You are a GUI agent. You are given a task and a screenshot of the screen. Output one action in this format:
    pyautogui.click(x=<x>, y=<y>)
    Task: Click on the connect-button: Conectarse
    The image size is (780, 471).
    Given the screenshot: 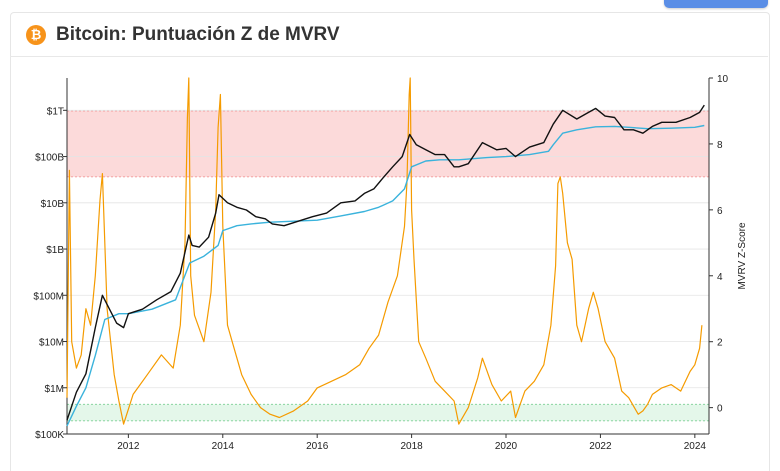 What is the action you would take?
    pyautogui.click(x=716, y=4)
    